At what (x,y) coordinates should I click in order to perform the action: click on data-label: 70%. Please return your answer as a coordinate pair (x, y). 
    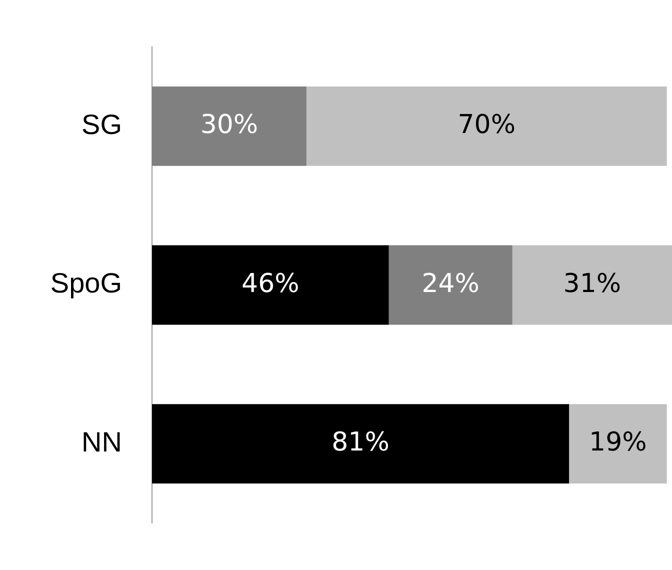
    Looking at the image, I should click on (487, 125).